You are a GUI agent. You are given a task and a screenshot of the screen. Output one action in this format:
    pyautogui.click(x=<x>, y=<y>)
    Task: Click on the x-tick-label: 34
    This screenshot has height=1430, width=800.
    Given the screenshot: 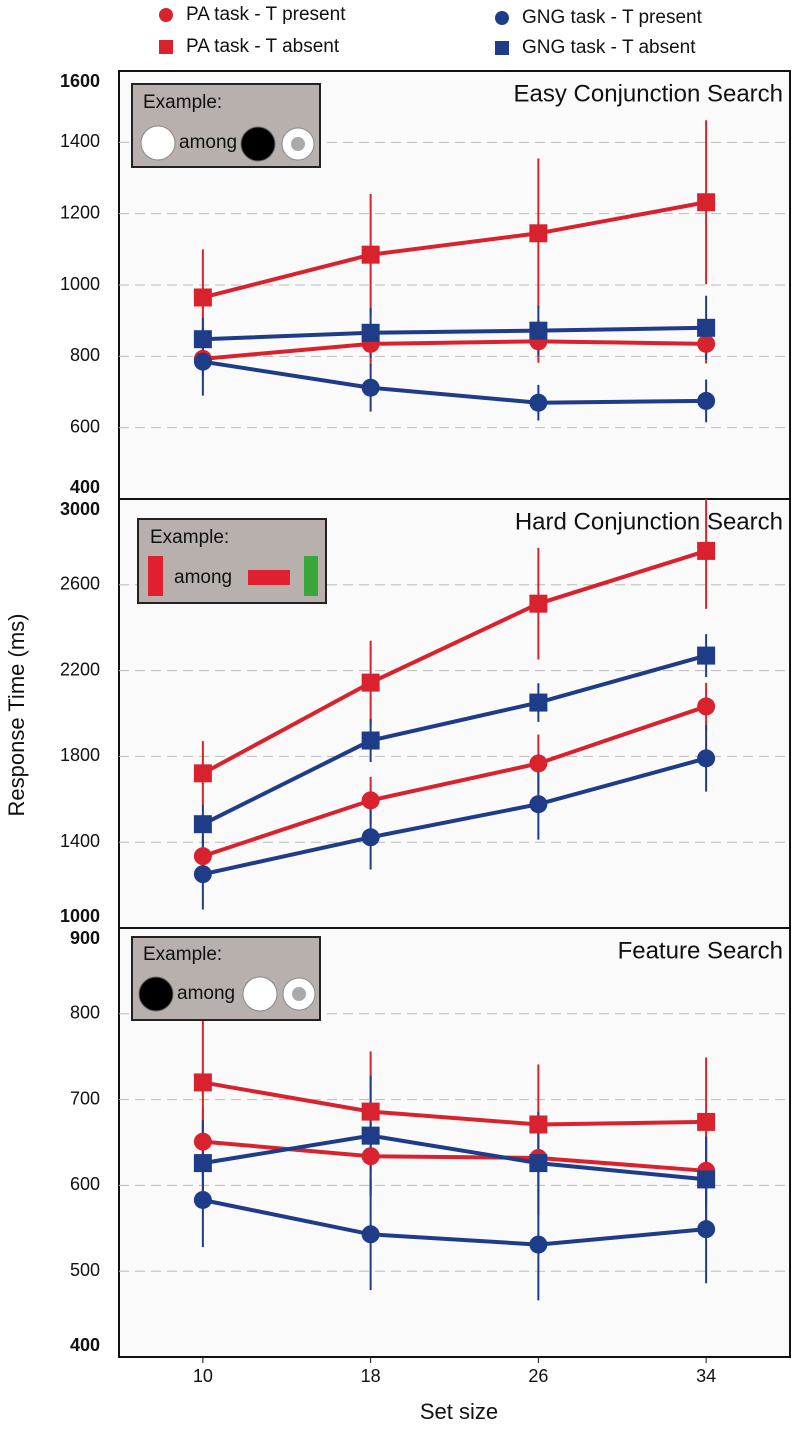 What is the action you would take?
    pyautogui.click(x=706, y=1376)
    